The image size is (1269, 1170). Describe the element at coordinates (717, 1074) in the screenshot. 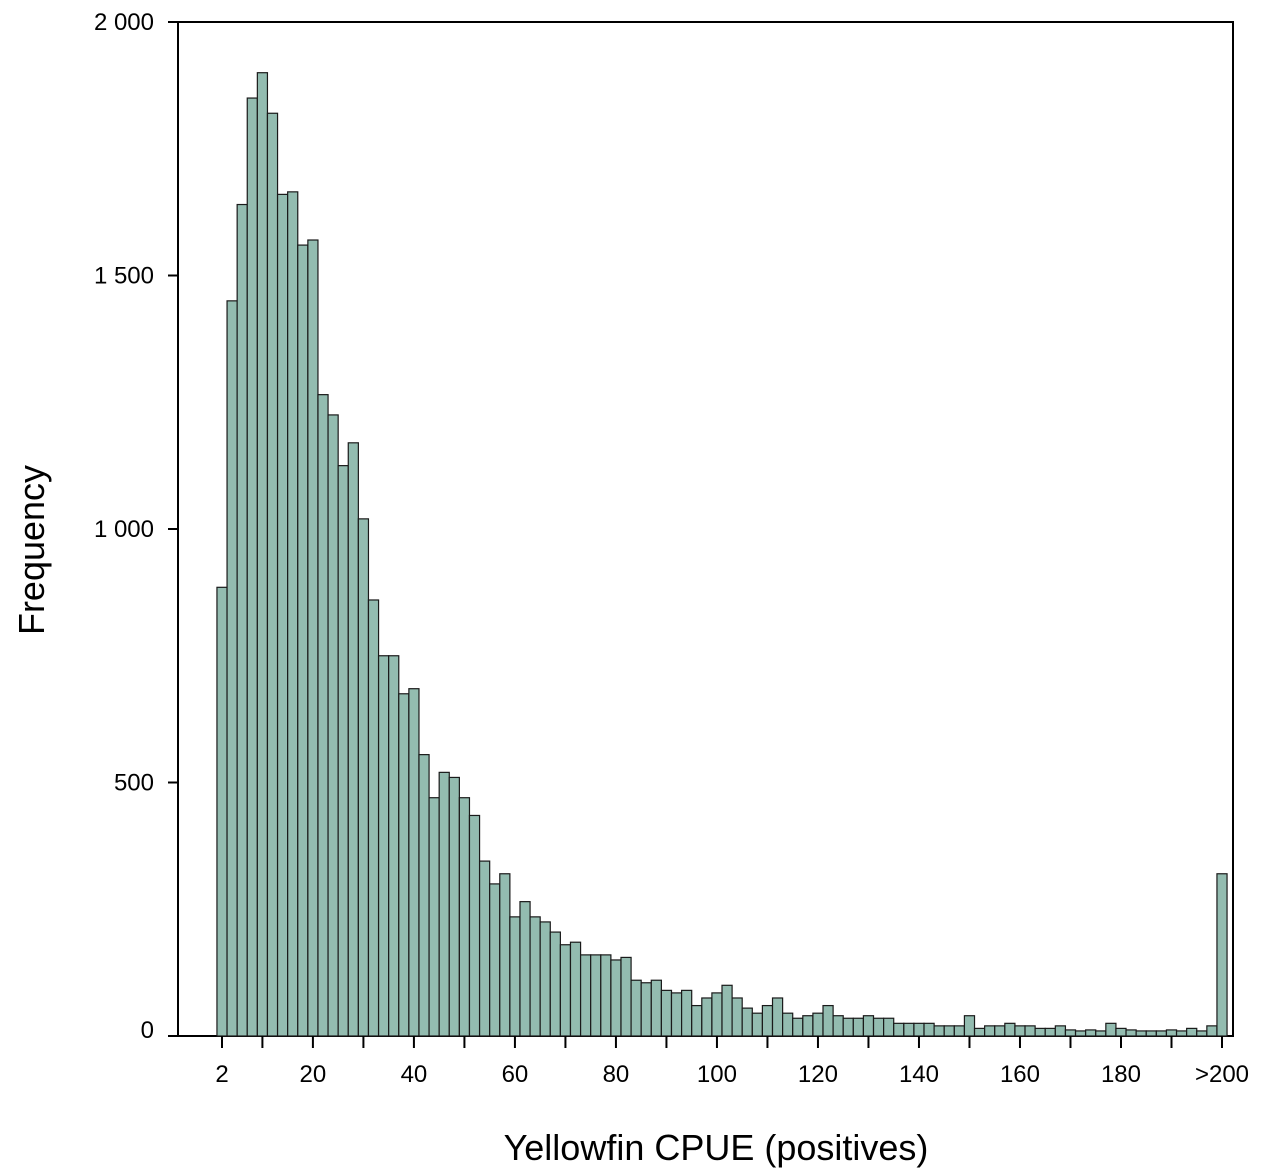

I see `x-tick-label: 100` at that location.